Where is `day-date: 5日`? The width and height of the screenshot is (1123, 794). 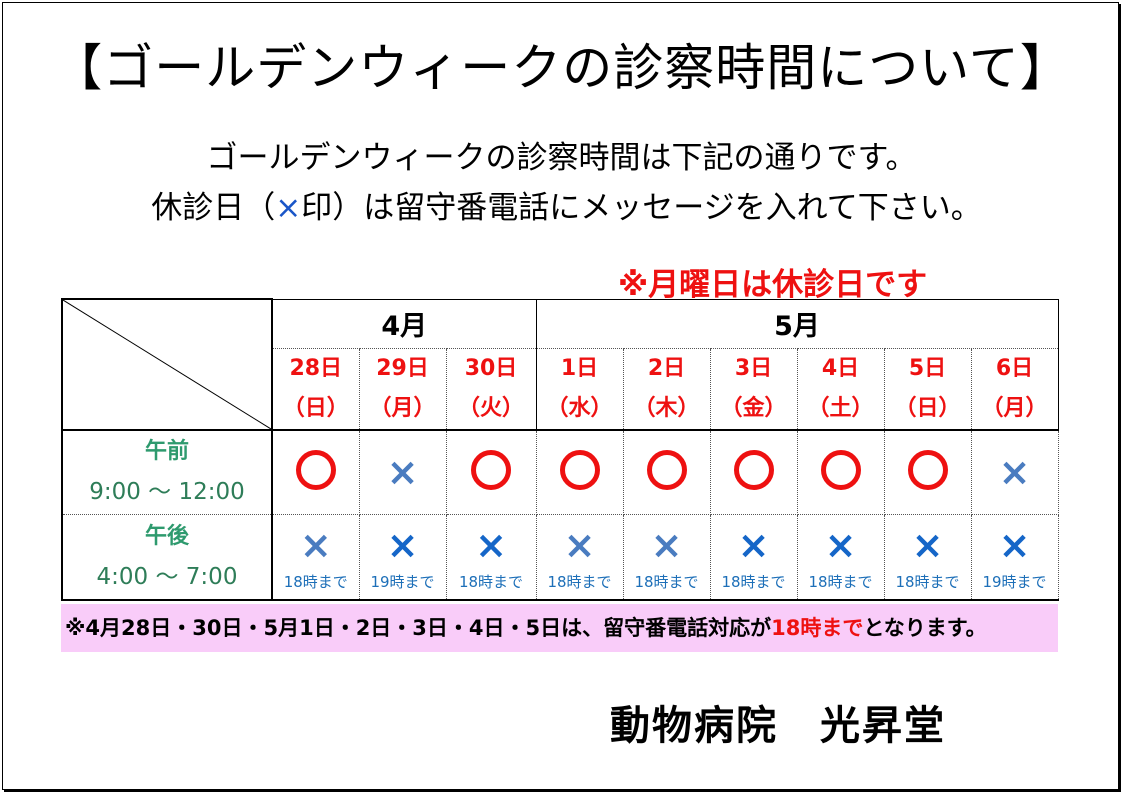
day-date: 5日 is located at coordinates (927, 368).